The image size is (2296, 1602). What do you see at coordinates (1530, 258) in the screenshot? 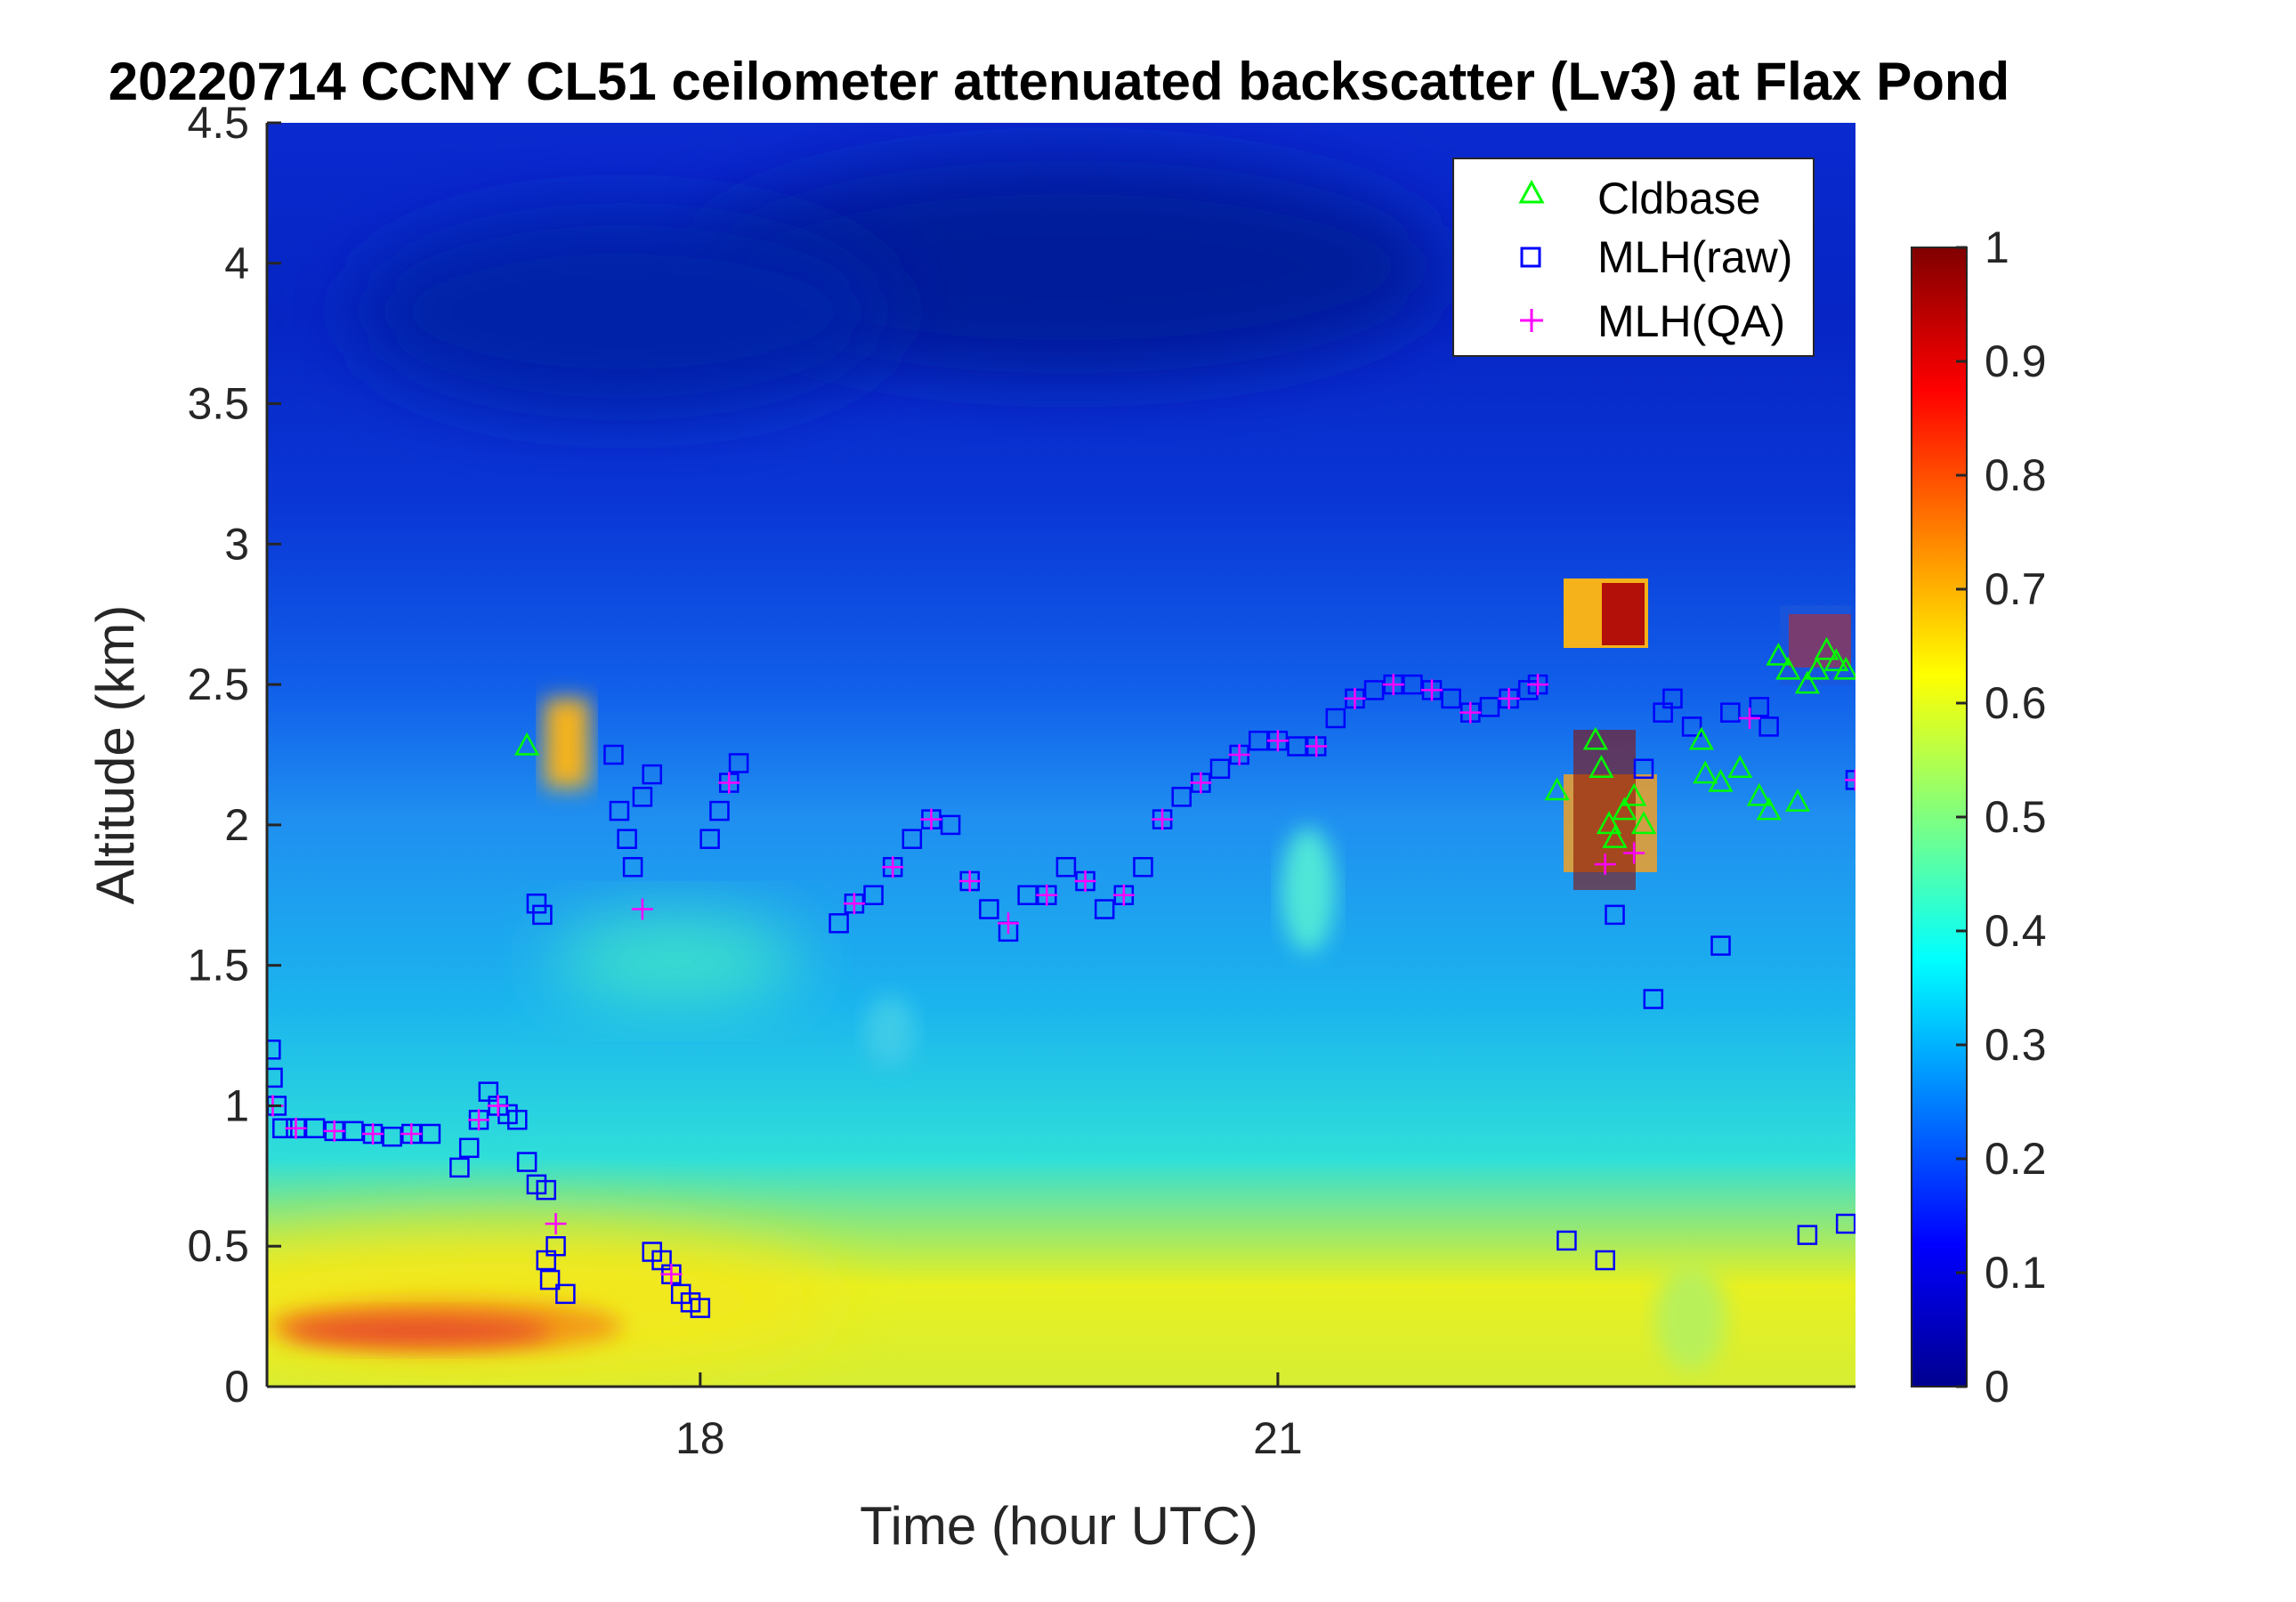
I see `legend-marker-mlh-raw` at bounding box center [1530, 258].